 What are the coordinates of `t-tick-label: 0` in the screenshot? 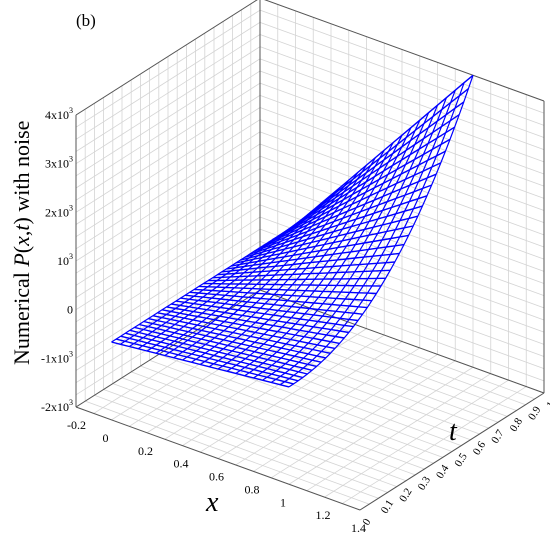 It's located at (366, 521).